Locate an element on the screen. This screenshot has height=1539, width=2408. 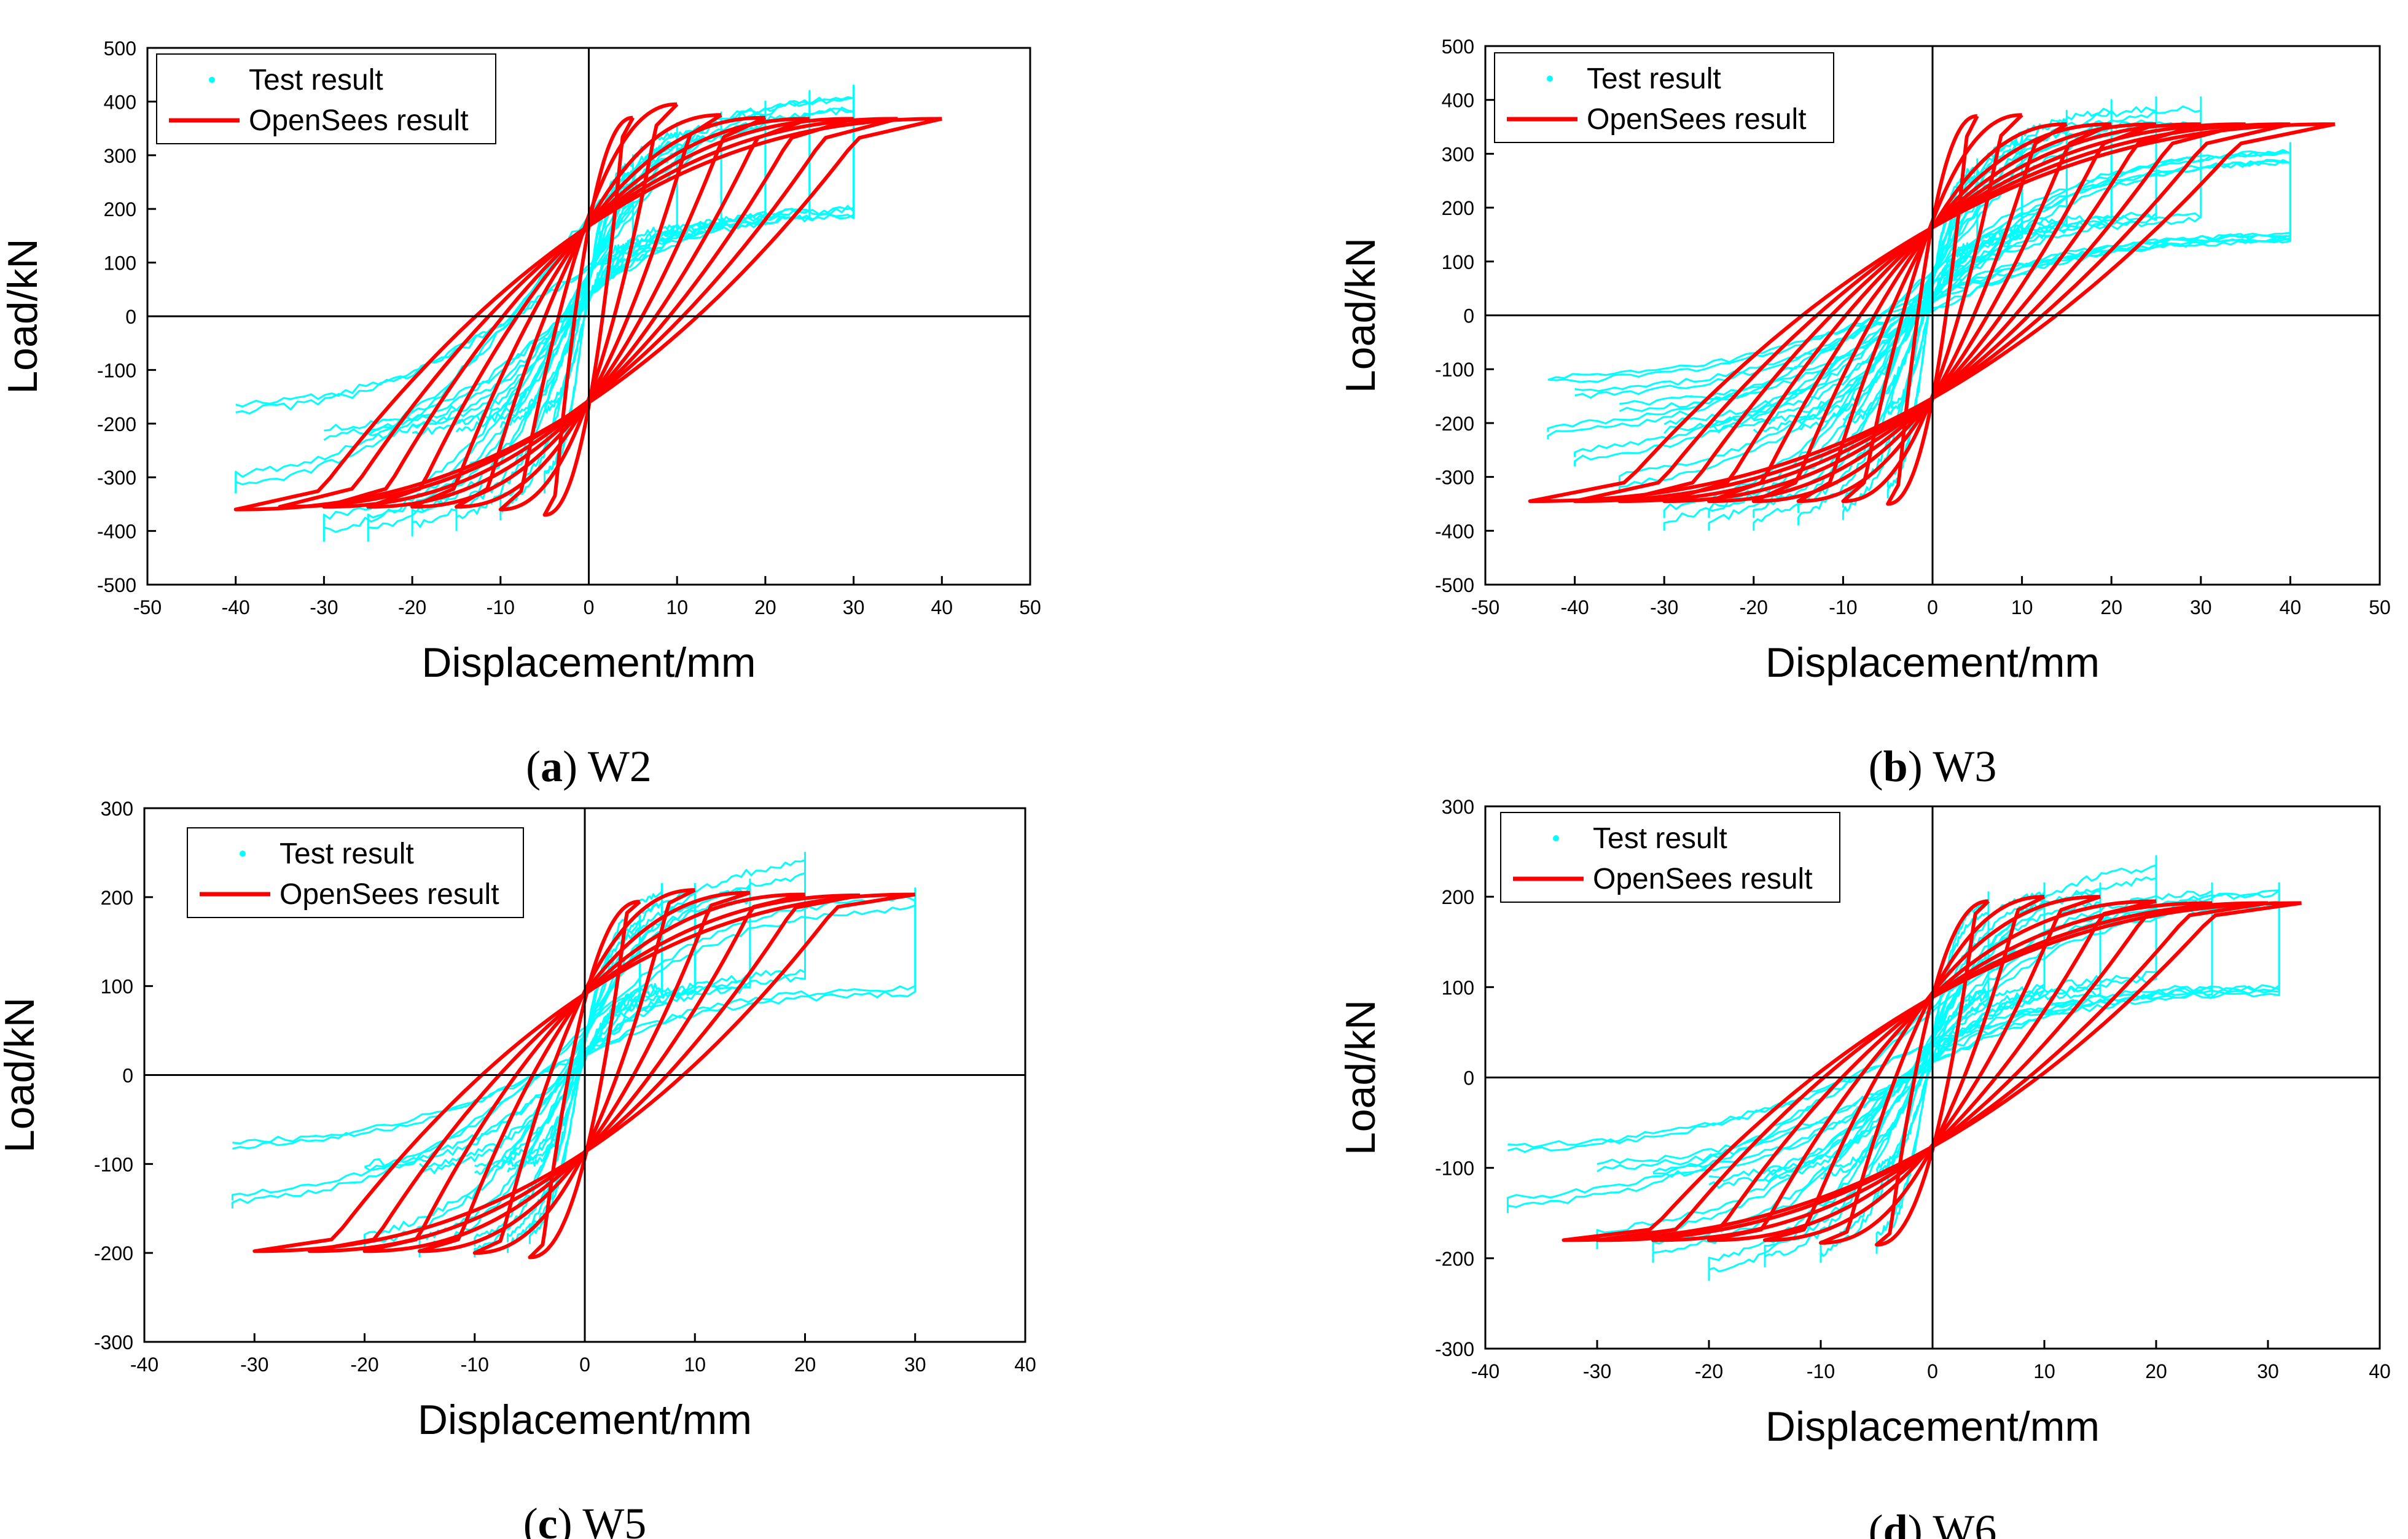
caption-letter: b is located at coordinates (1895, 766).